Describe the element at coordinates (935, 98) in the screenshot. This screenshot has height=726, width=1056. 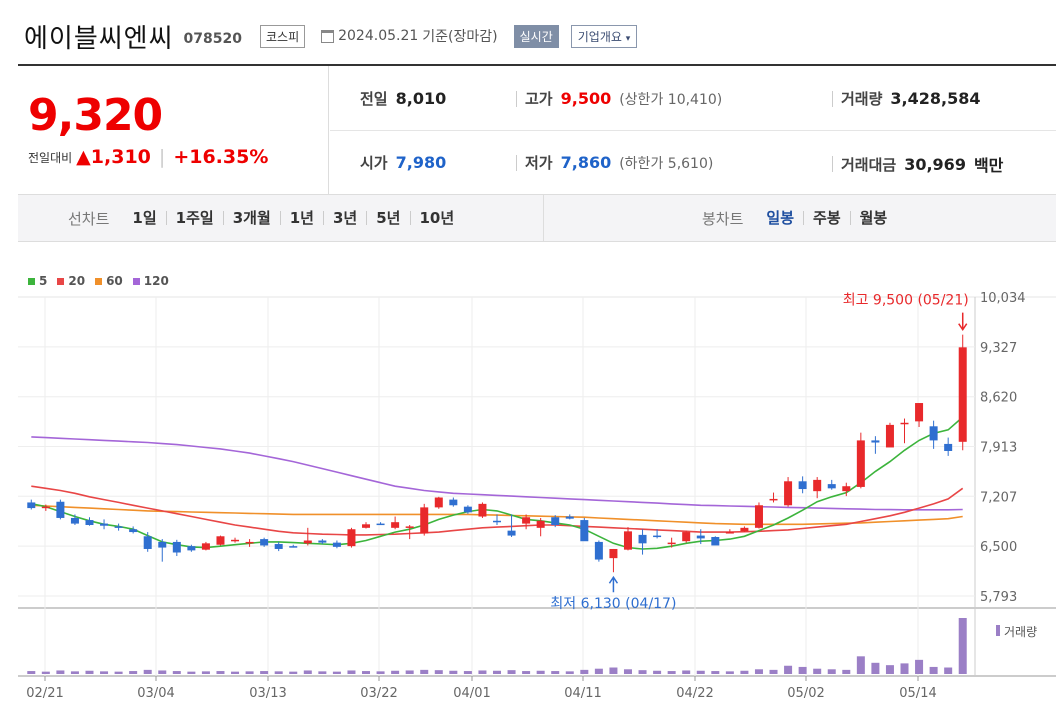
I see `volume-value: 3,428,584` at that location.